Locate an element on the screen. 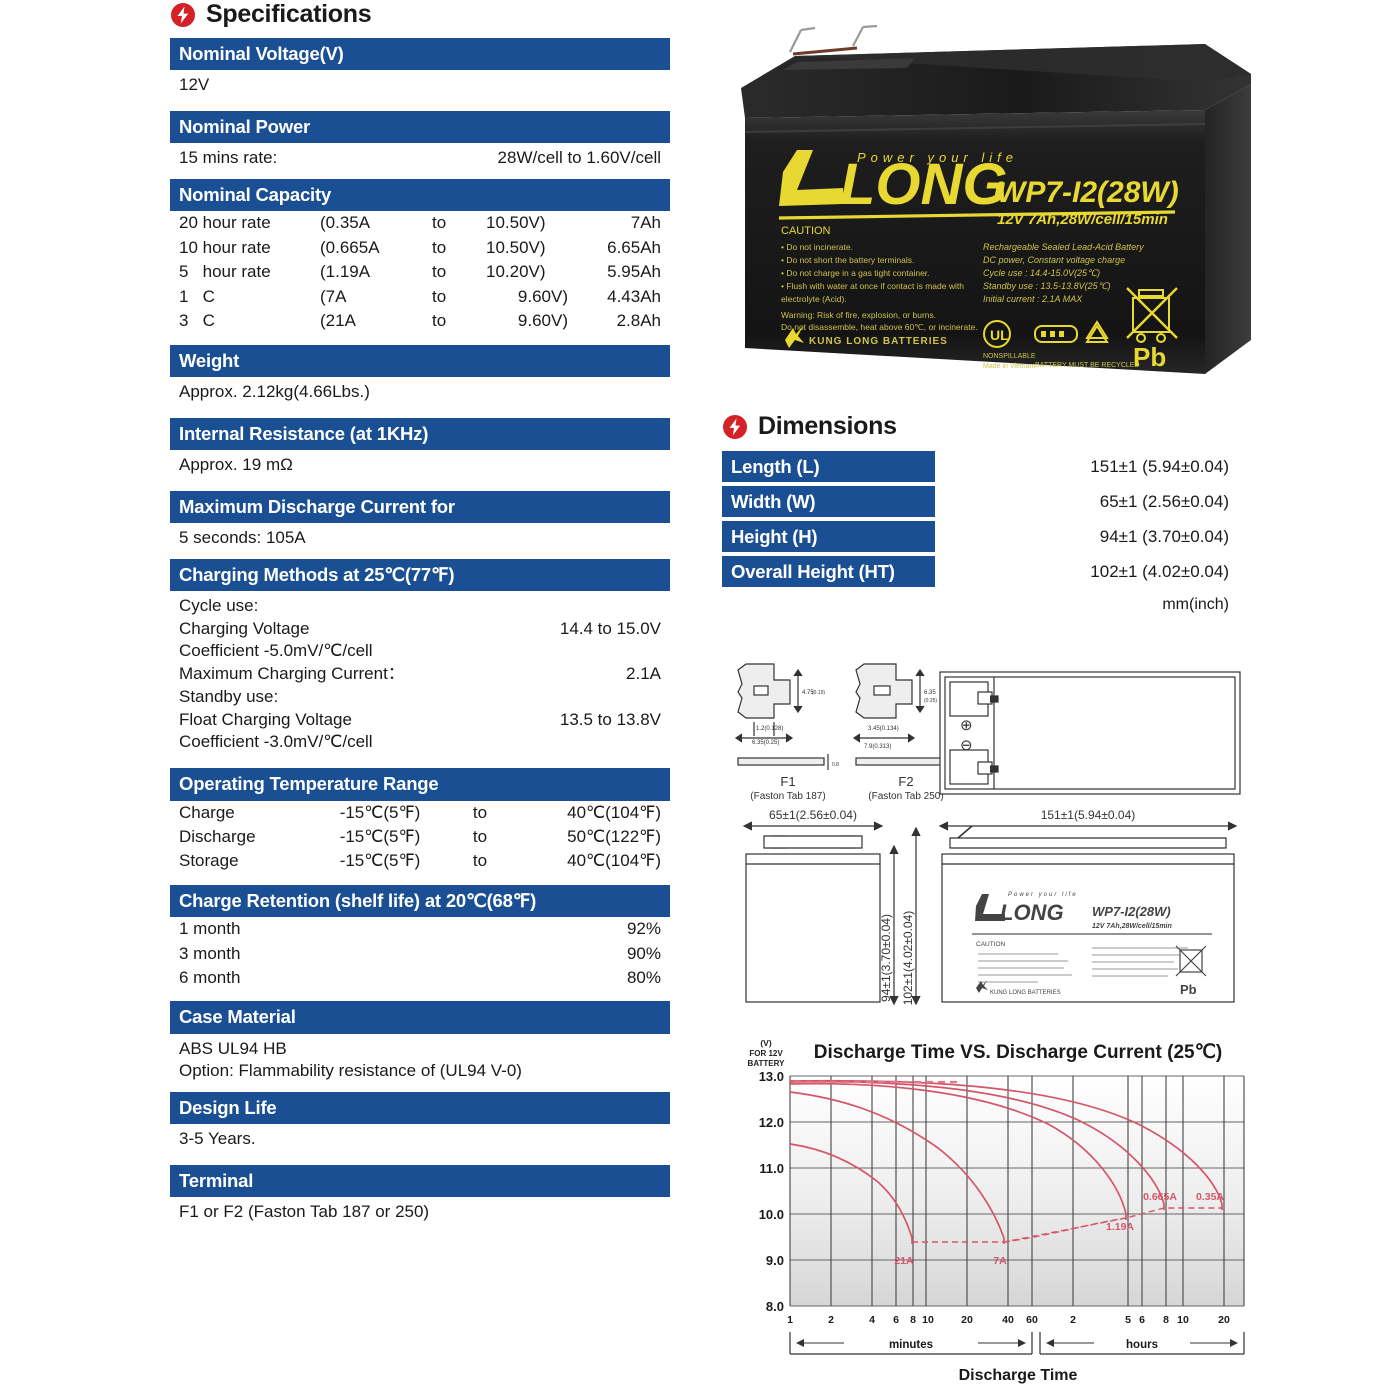  dimension-row-height: Height (H) 94±1 (3.70±0.04) is located at coordinates (994, 536).